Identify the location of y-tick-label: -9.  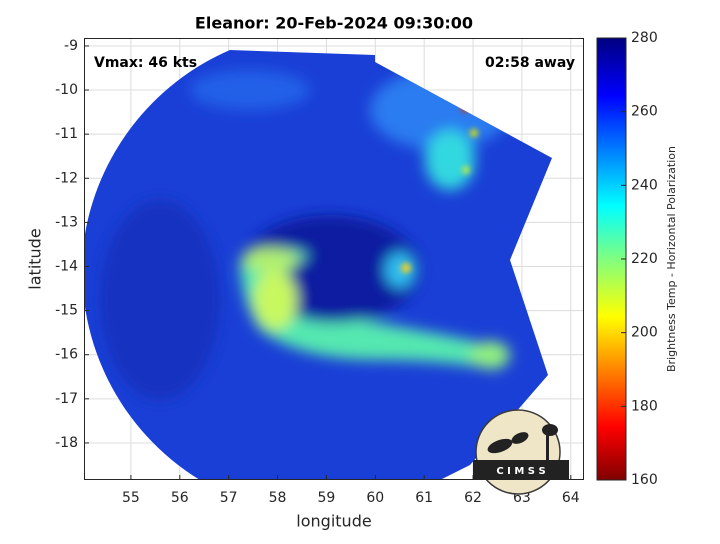
(71, 46).